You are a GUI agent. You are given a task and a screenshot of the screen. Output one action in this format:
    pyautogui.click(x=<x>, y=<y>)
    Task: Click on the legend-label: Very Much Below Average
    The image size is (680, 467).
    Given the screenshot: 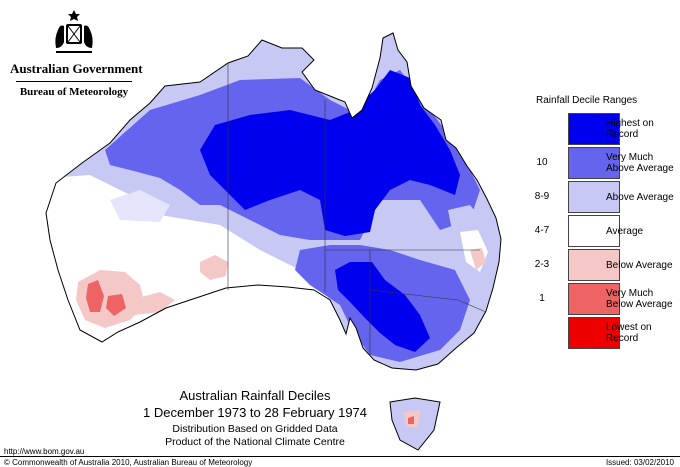 What is the action you would take?
    pyautogui.click(x=643, y=299)
    